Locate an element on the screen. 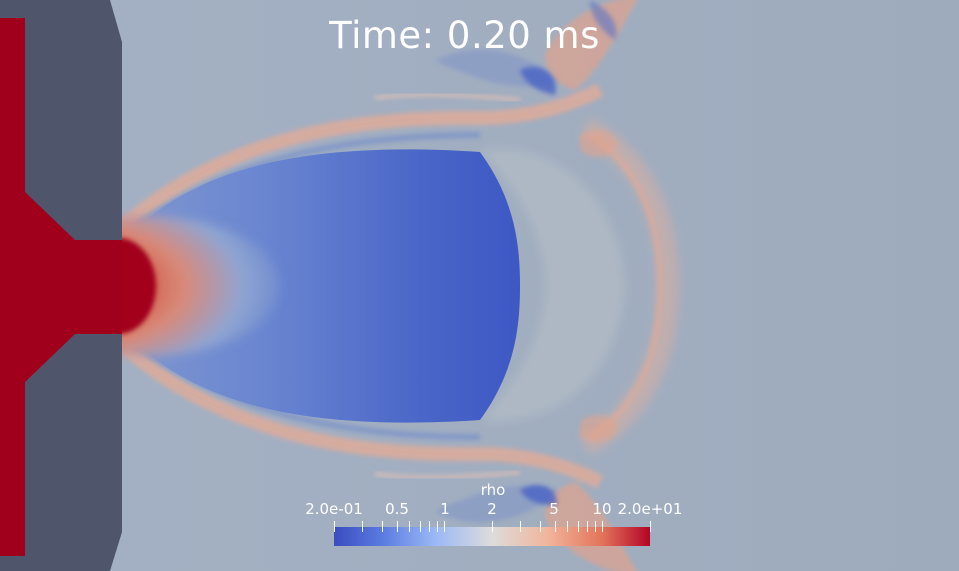 The width and height of the screenshot is (959, 571). secondary-shock is located at coordinates (629, 286).